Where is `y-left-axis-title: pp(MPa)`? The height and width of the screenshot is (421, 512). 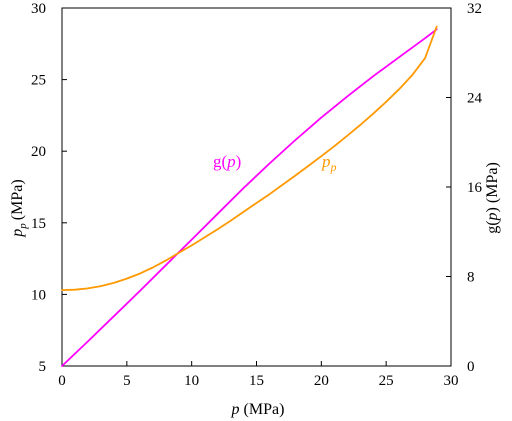 y-left-axis-title: pp(MPa) is located at coordinates (19, 208).